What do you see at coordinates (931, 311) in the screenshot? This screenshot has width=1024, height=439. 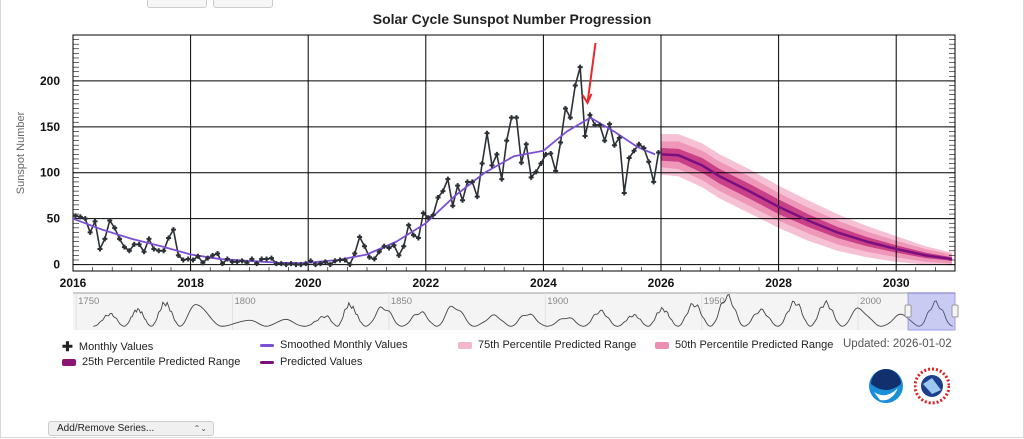 I see `navigator-selection` at bounding box center [931, 311].